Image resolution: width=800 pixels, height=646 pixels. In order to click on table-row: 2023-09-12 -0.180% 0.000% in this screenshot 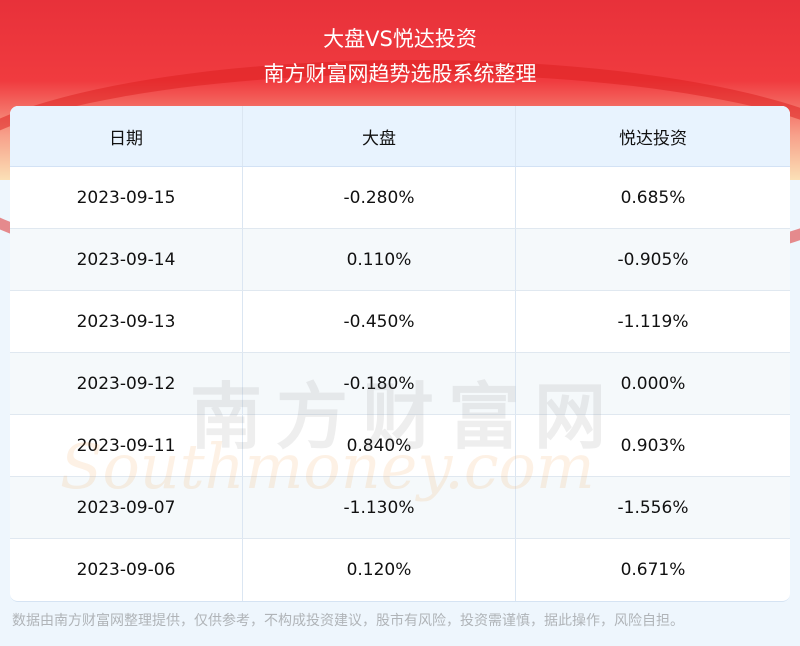, I will do `click(400, 384)`.